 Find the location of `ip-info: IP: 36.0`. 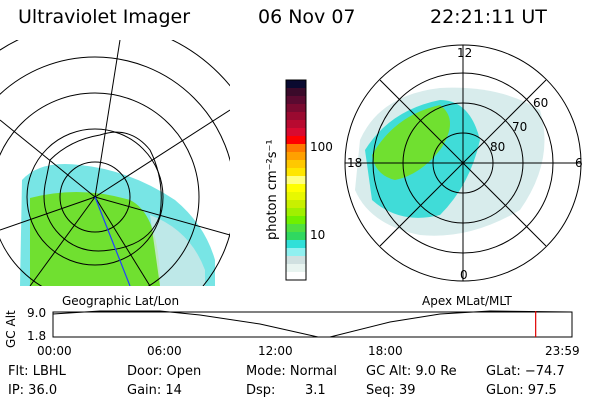

ip-info: IP: 36.0 is located at coordinates (33, 390).